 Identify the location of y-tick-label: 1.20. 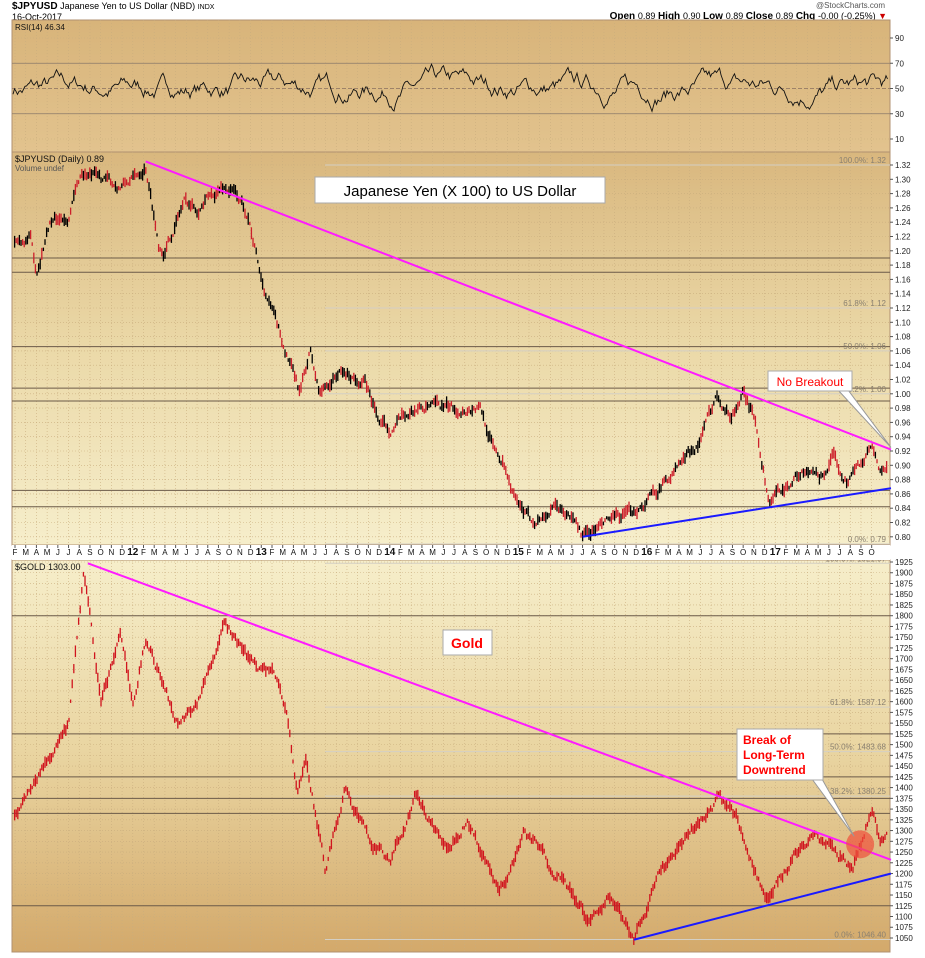
(903, 251).